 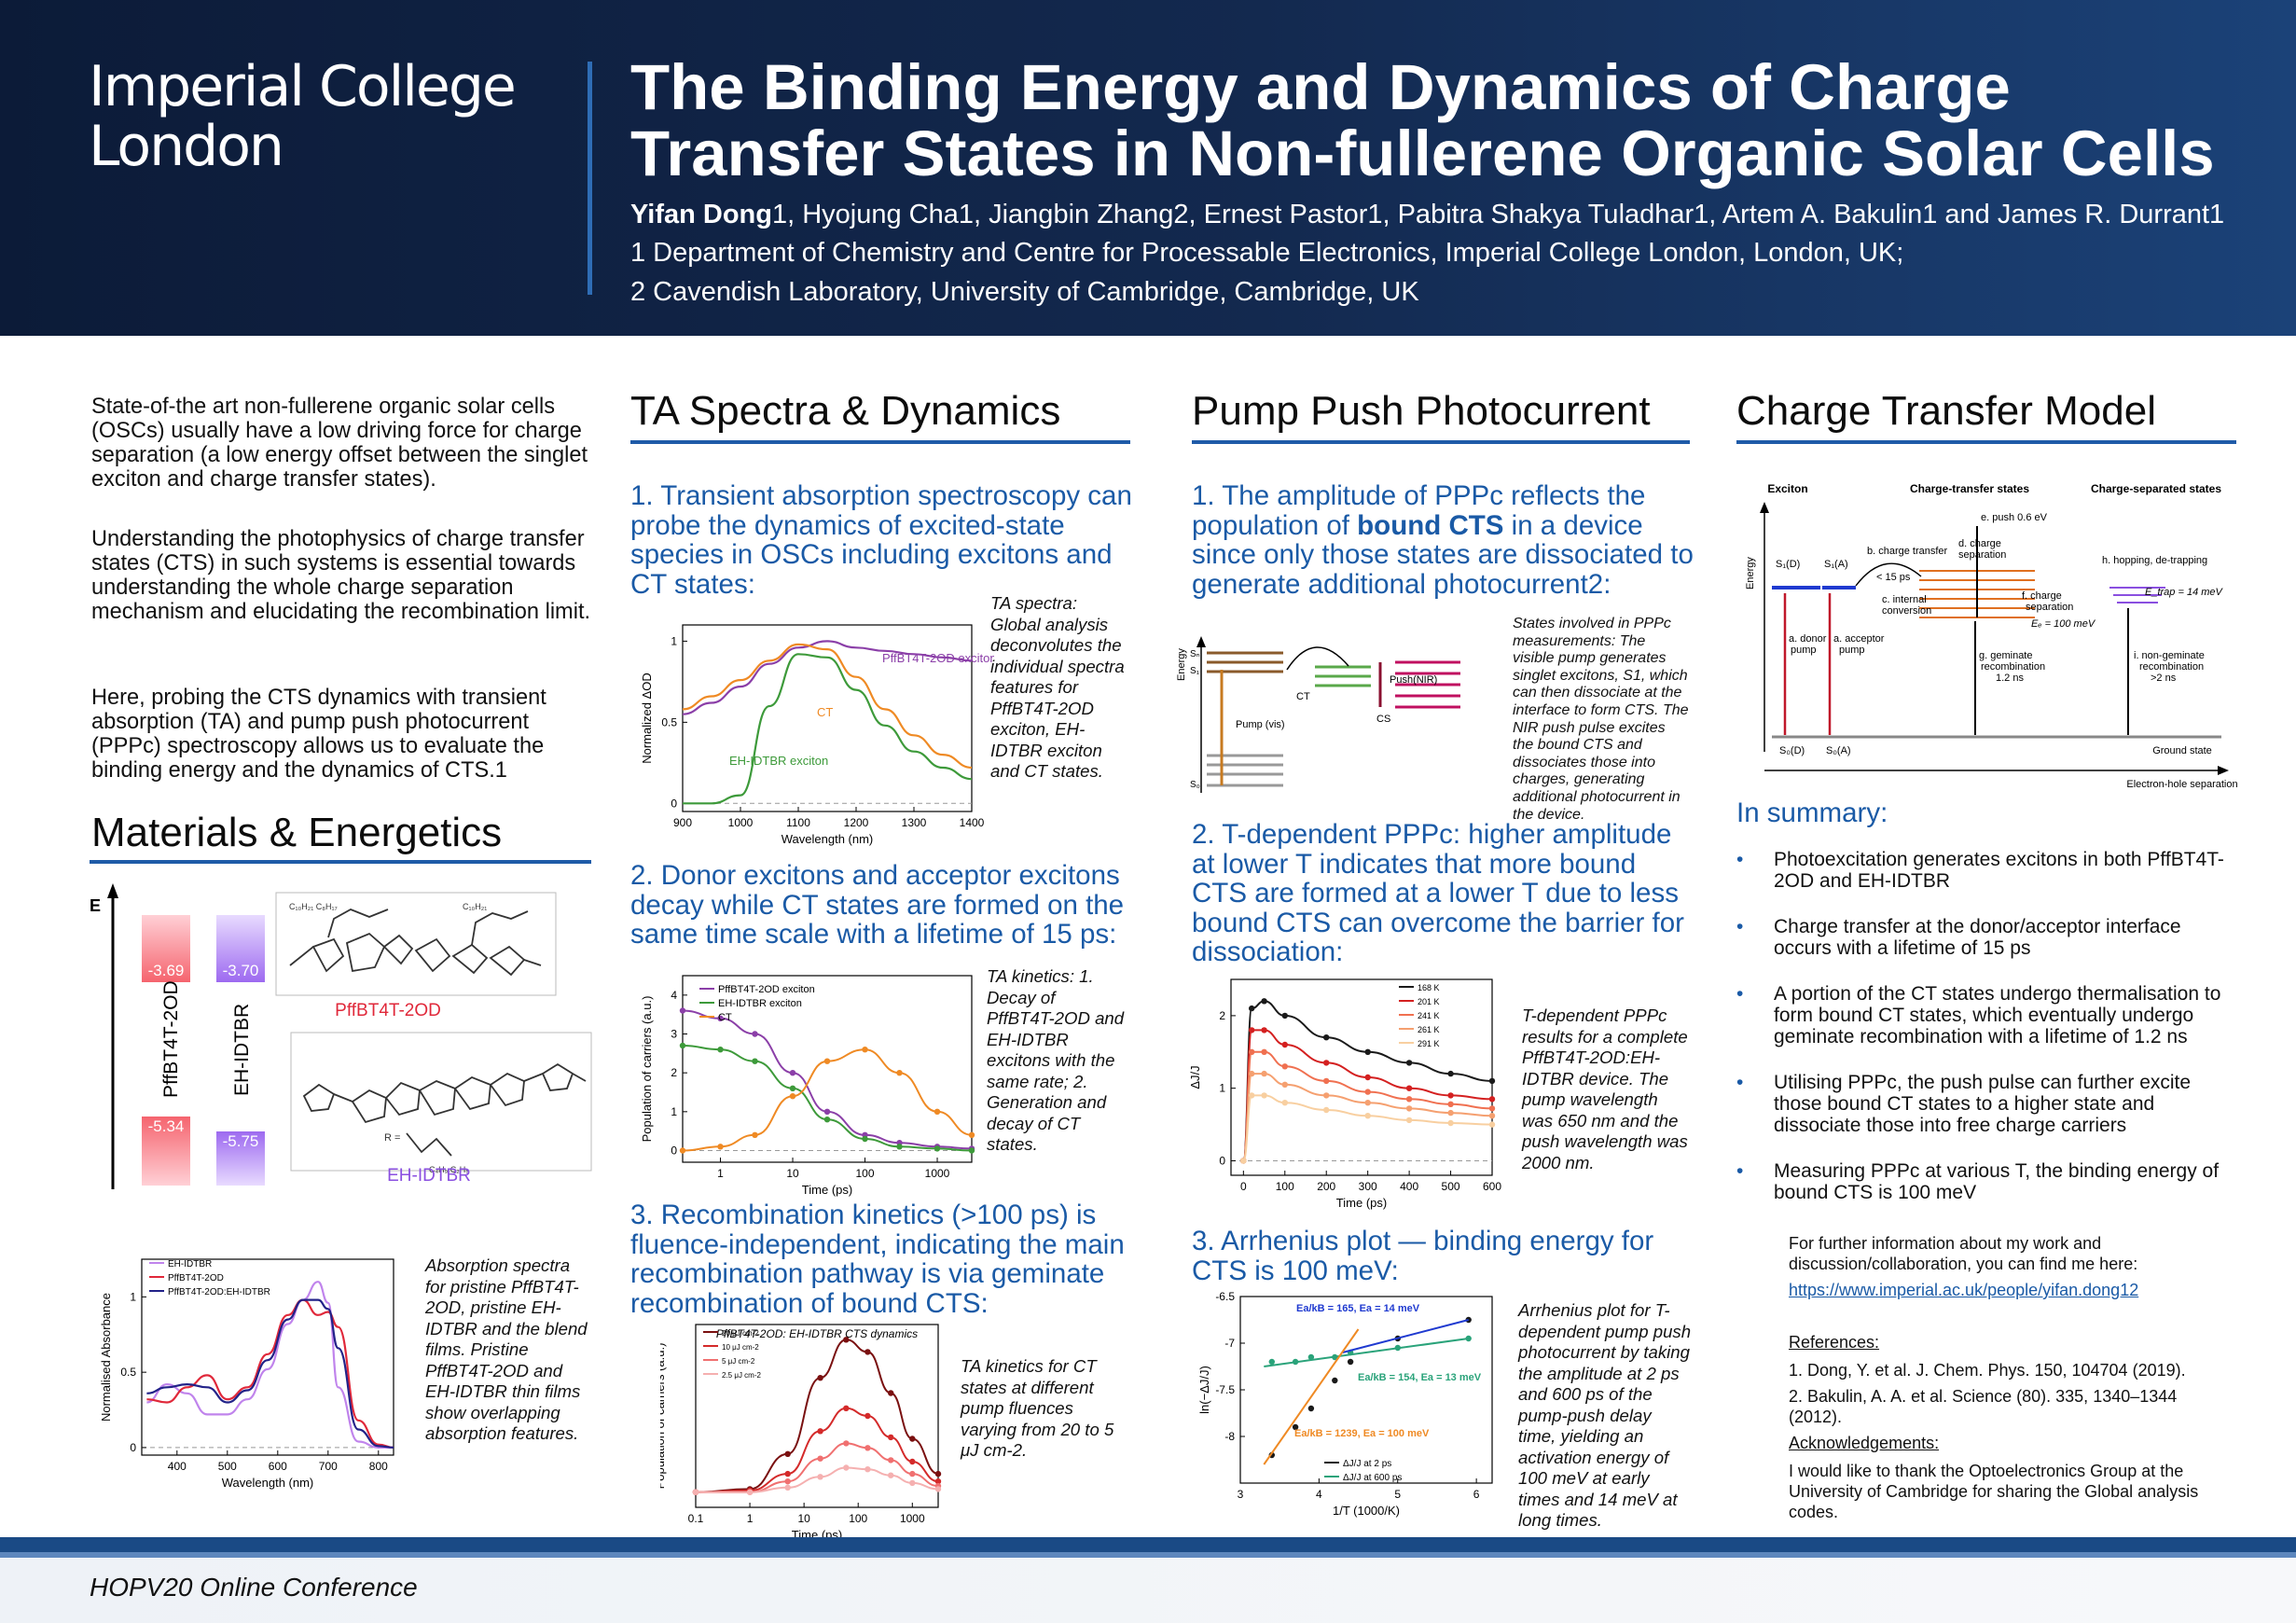 What do you see at coordinates (2154, 560) in the screenshot?
I see `hopping-label: h. hopping, de-trapping` at bounding box center [2154, 560].